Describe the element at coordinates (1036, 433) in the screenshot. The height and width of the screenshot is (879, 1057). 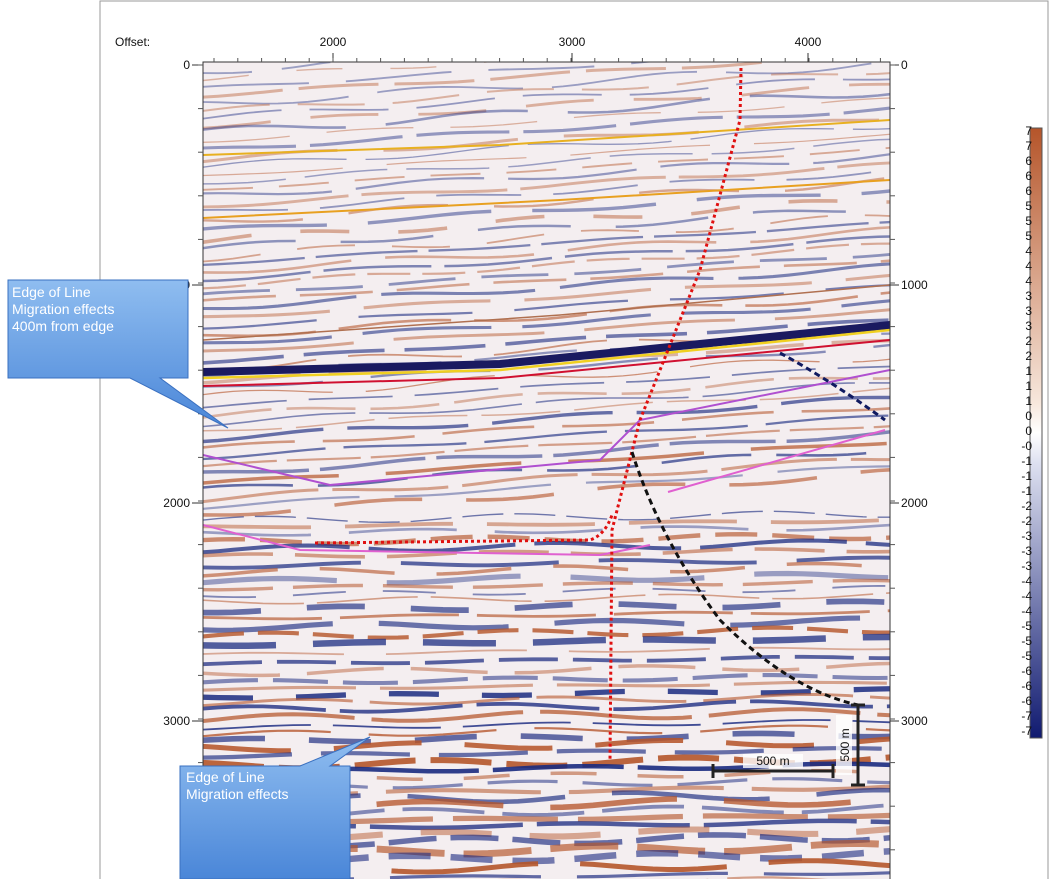
I see `colorbar` at that location.